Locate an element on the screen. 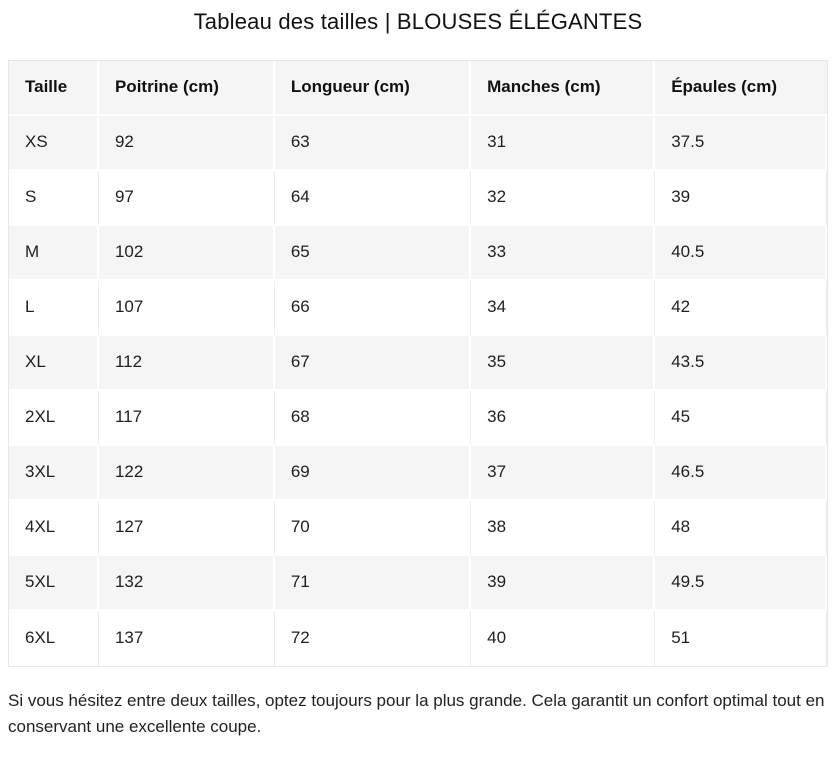  table-row: 5XL 132 71 39 49.5 is located at coordinates (418, 583).